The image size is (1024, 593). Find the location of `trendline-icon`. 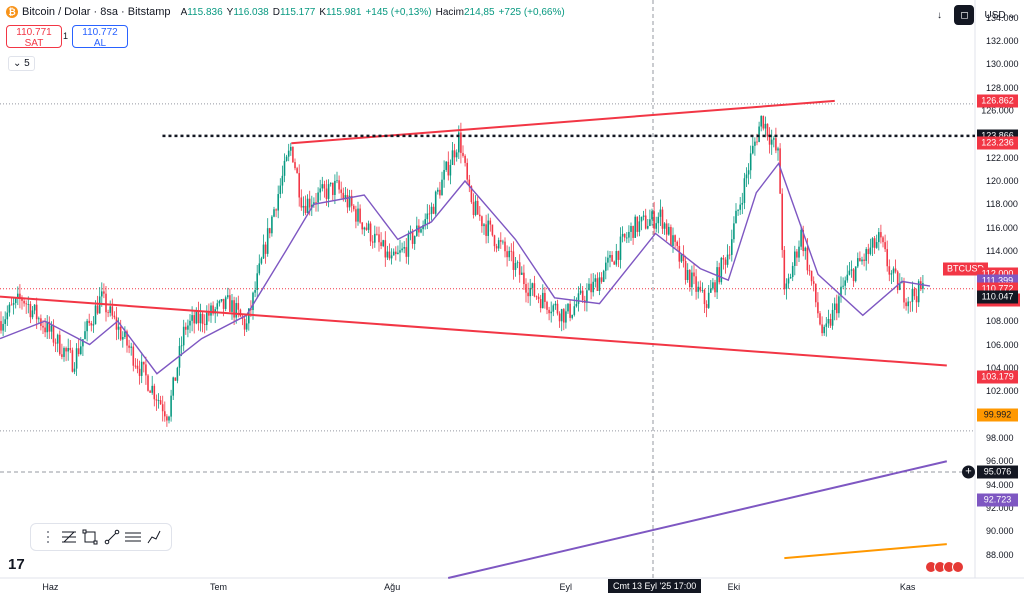

trendline-icon is located at coordinates (112, 537).